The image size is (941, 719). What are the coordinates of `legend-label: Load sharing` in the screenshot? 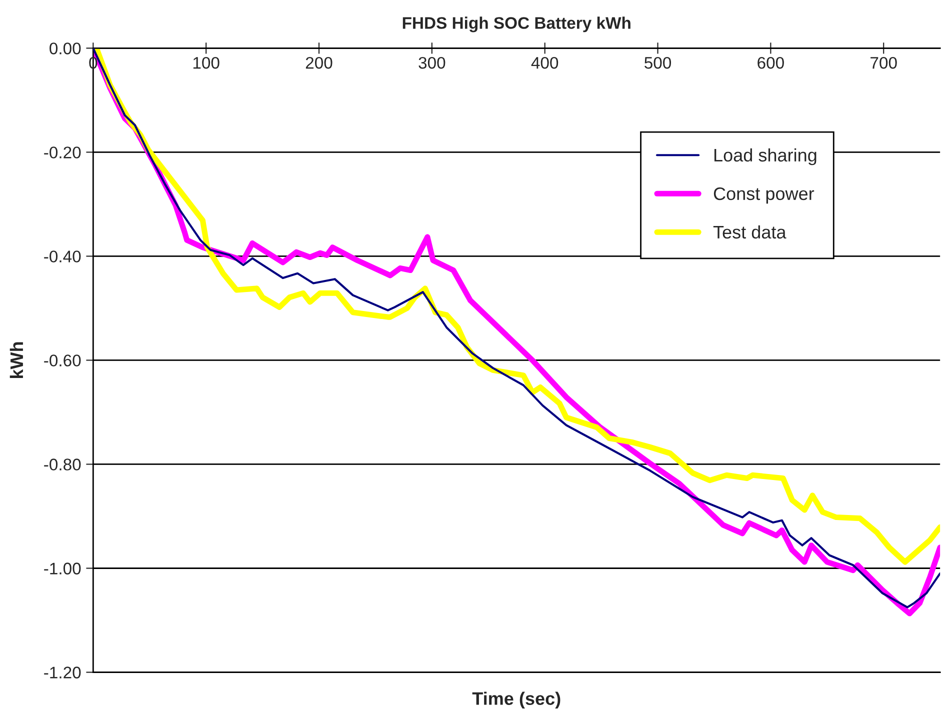 It's located at (765, 157).